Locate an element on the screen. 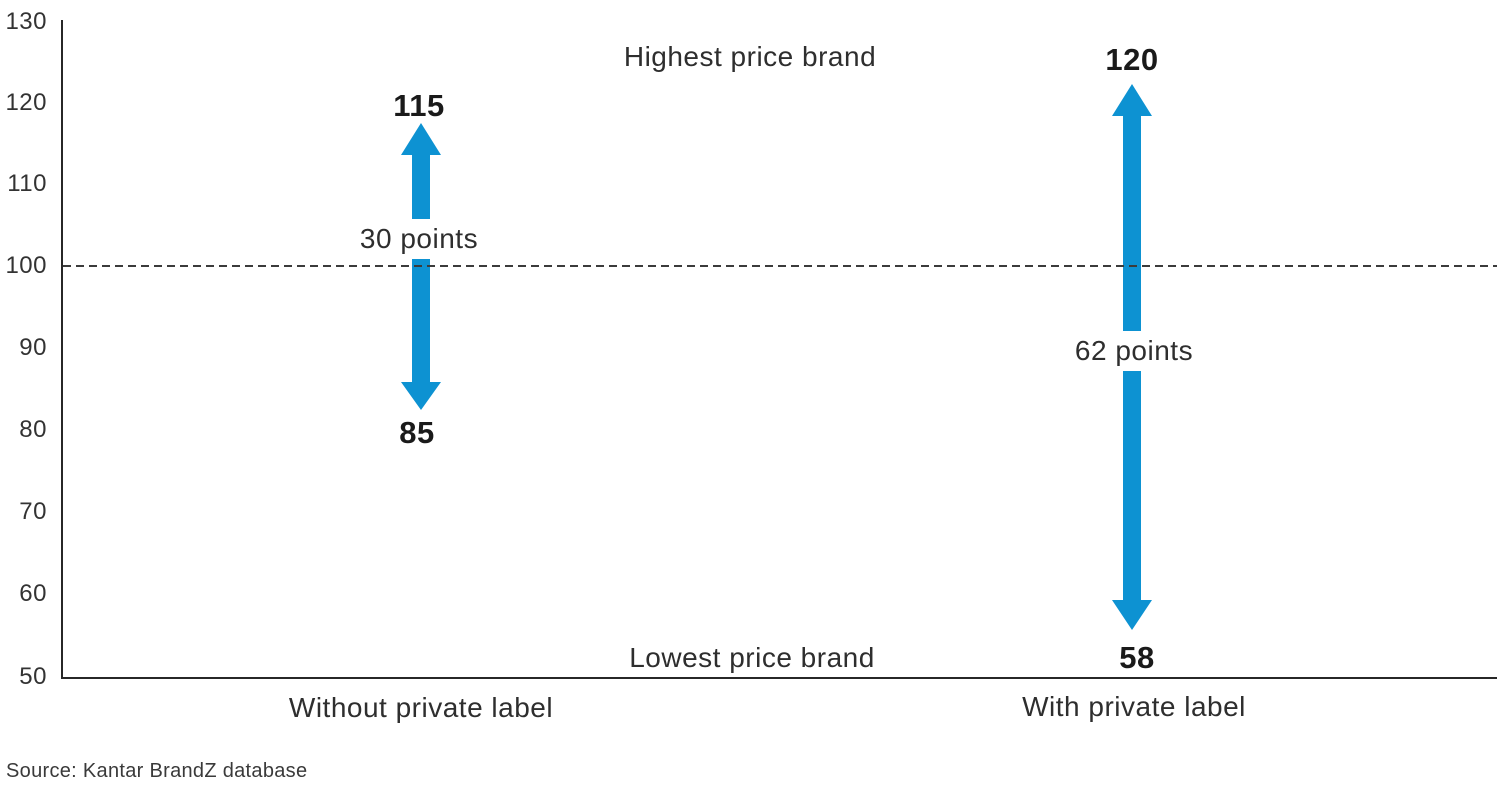  y-tick-110: 110 is located at coordinates (27, 183).